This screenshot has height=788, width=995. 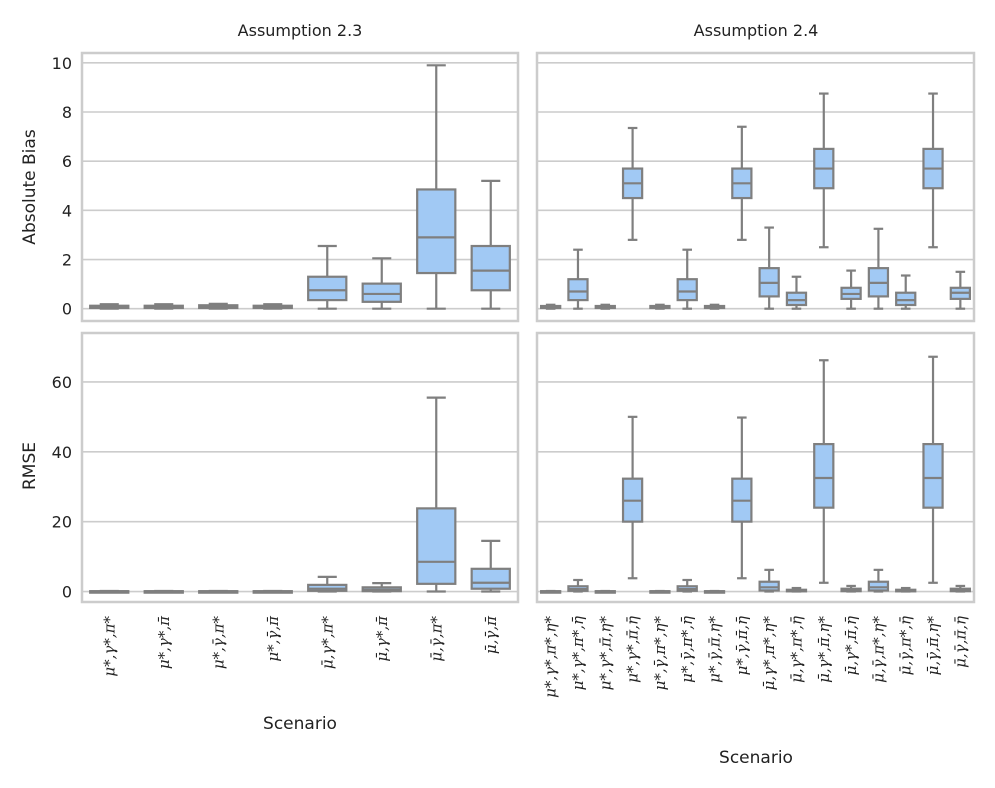 I want to click on y-tick-label: 4, so click(x=67, y=210).